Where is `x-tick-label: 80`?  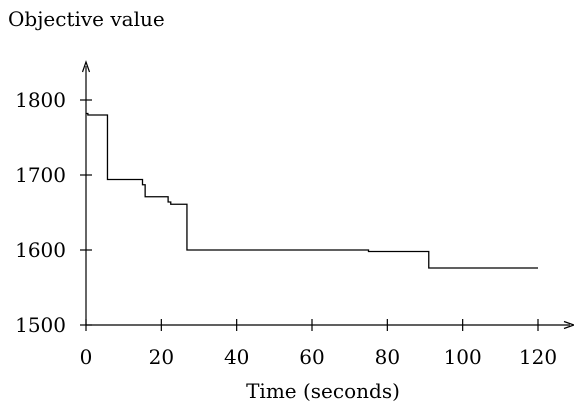 x-tick-label: 80 is located at coordinates (387, 357).